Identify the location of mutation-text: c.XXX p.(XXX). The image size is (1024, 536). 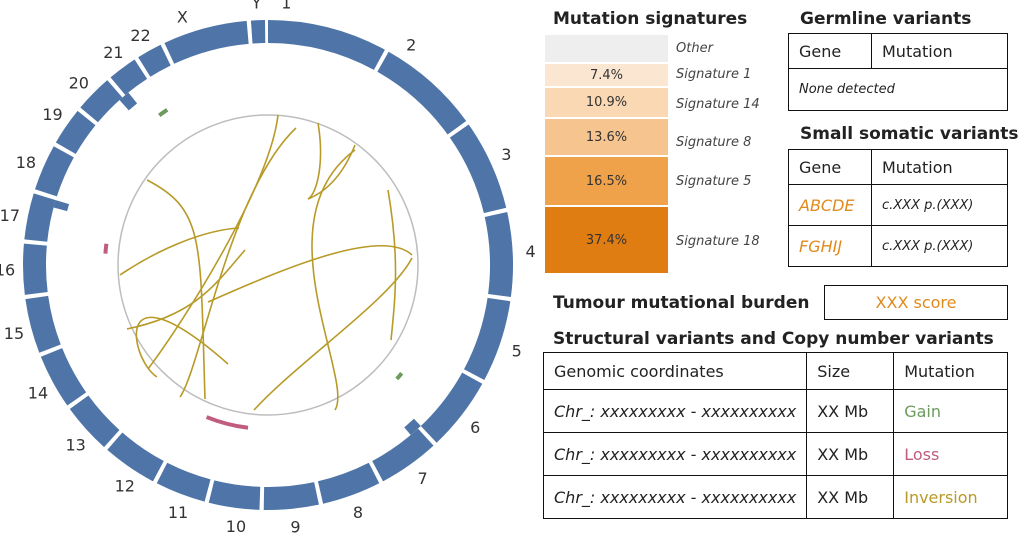
(939, 205).